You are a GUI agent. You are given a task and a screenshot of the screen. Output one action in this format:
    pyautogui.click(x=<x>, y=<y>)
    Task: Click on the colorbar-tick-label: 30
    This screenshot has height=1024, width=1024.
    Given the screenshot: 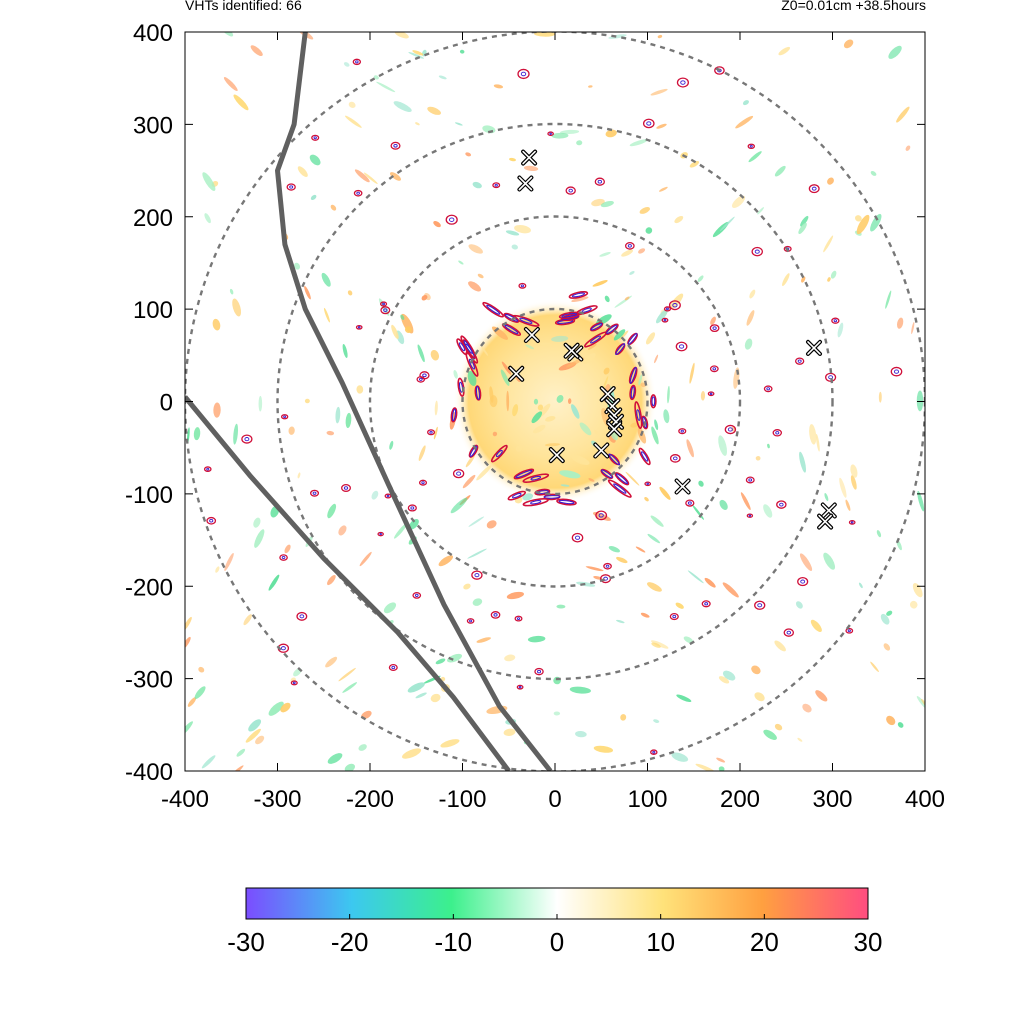 What is the action you would take?
    pyautogui.click(x=868, y=942)
    